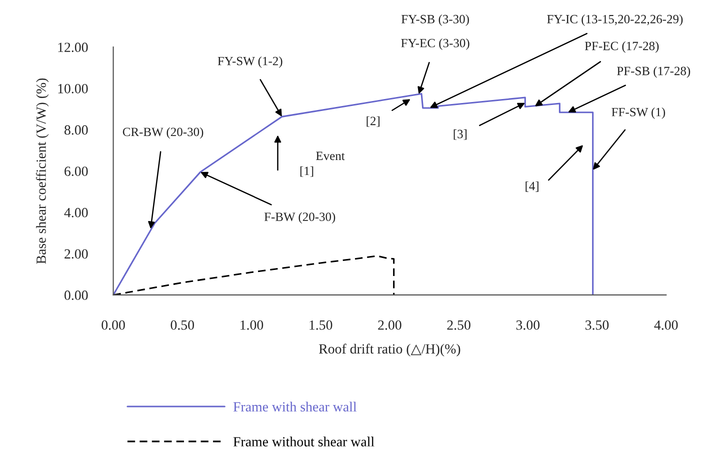 The height and width of the screenshot is (466, 717). Describe the element at coordinates (653, 72) in the screenshot. I see `annotation: PF-SB (17-28)` at that location.